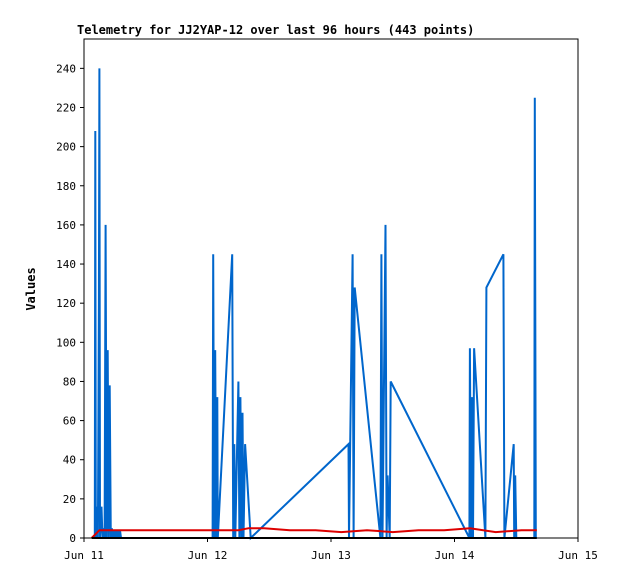  I want to click on y-tick-label: 160, so click(66, 225).